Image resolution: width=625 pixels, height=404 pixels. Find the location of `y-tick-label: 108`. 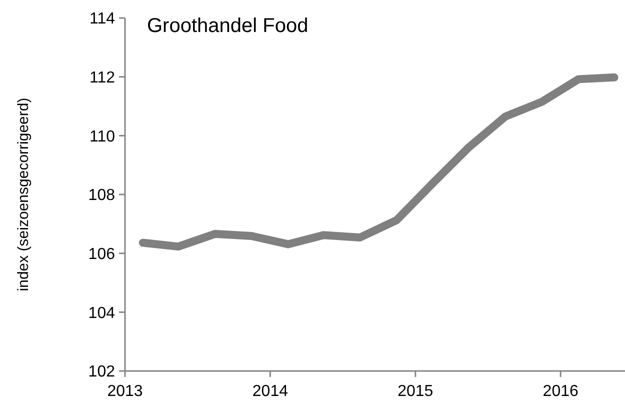

y-tick-label: 108 is located at coordinates (102, 195).